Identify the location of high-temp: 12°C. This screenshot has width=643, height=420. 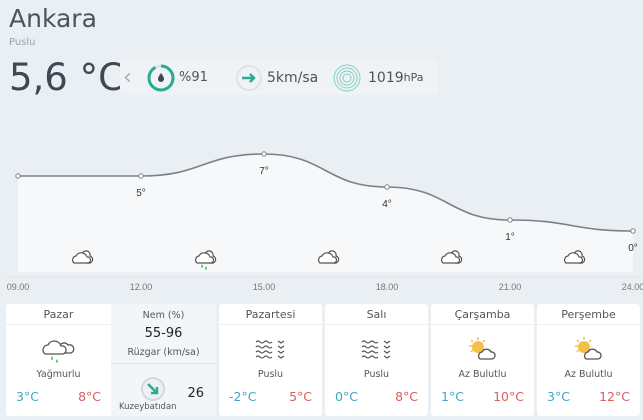
(614, 396).